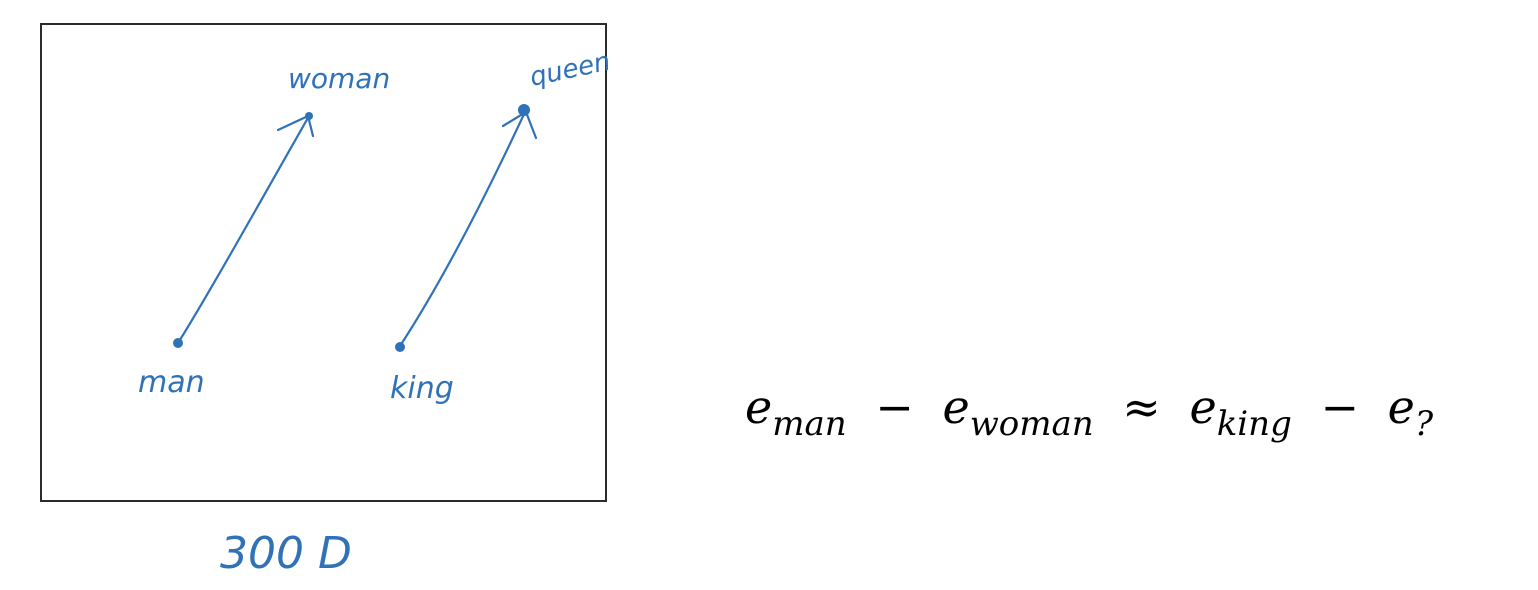 The height and width of the screenshot is (590, 1538). Describe the element at coordinates (400, 347) in the screenshot. I see `point-king` at that location.